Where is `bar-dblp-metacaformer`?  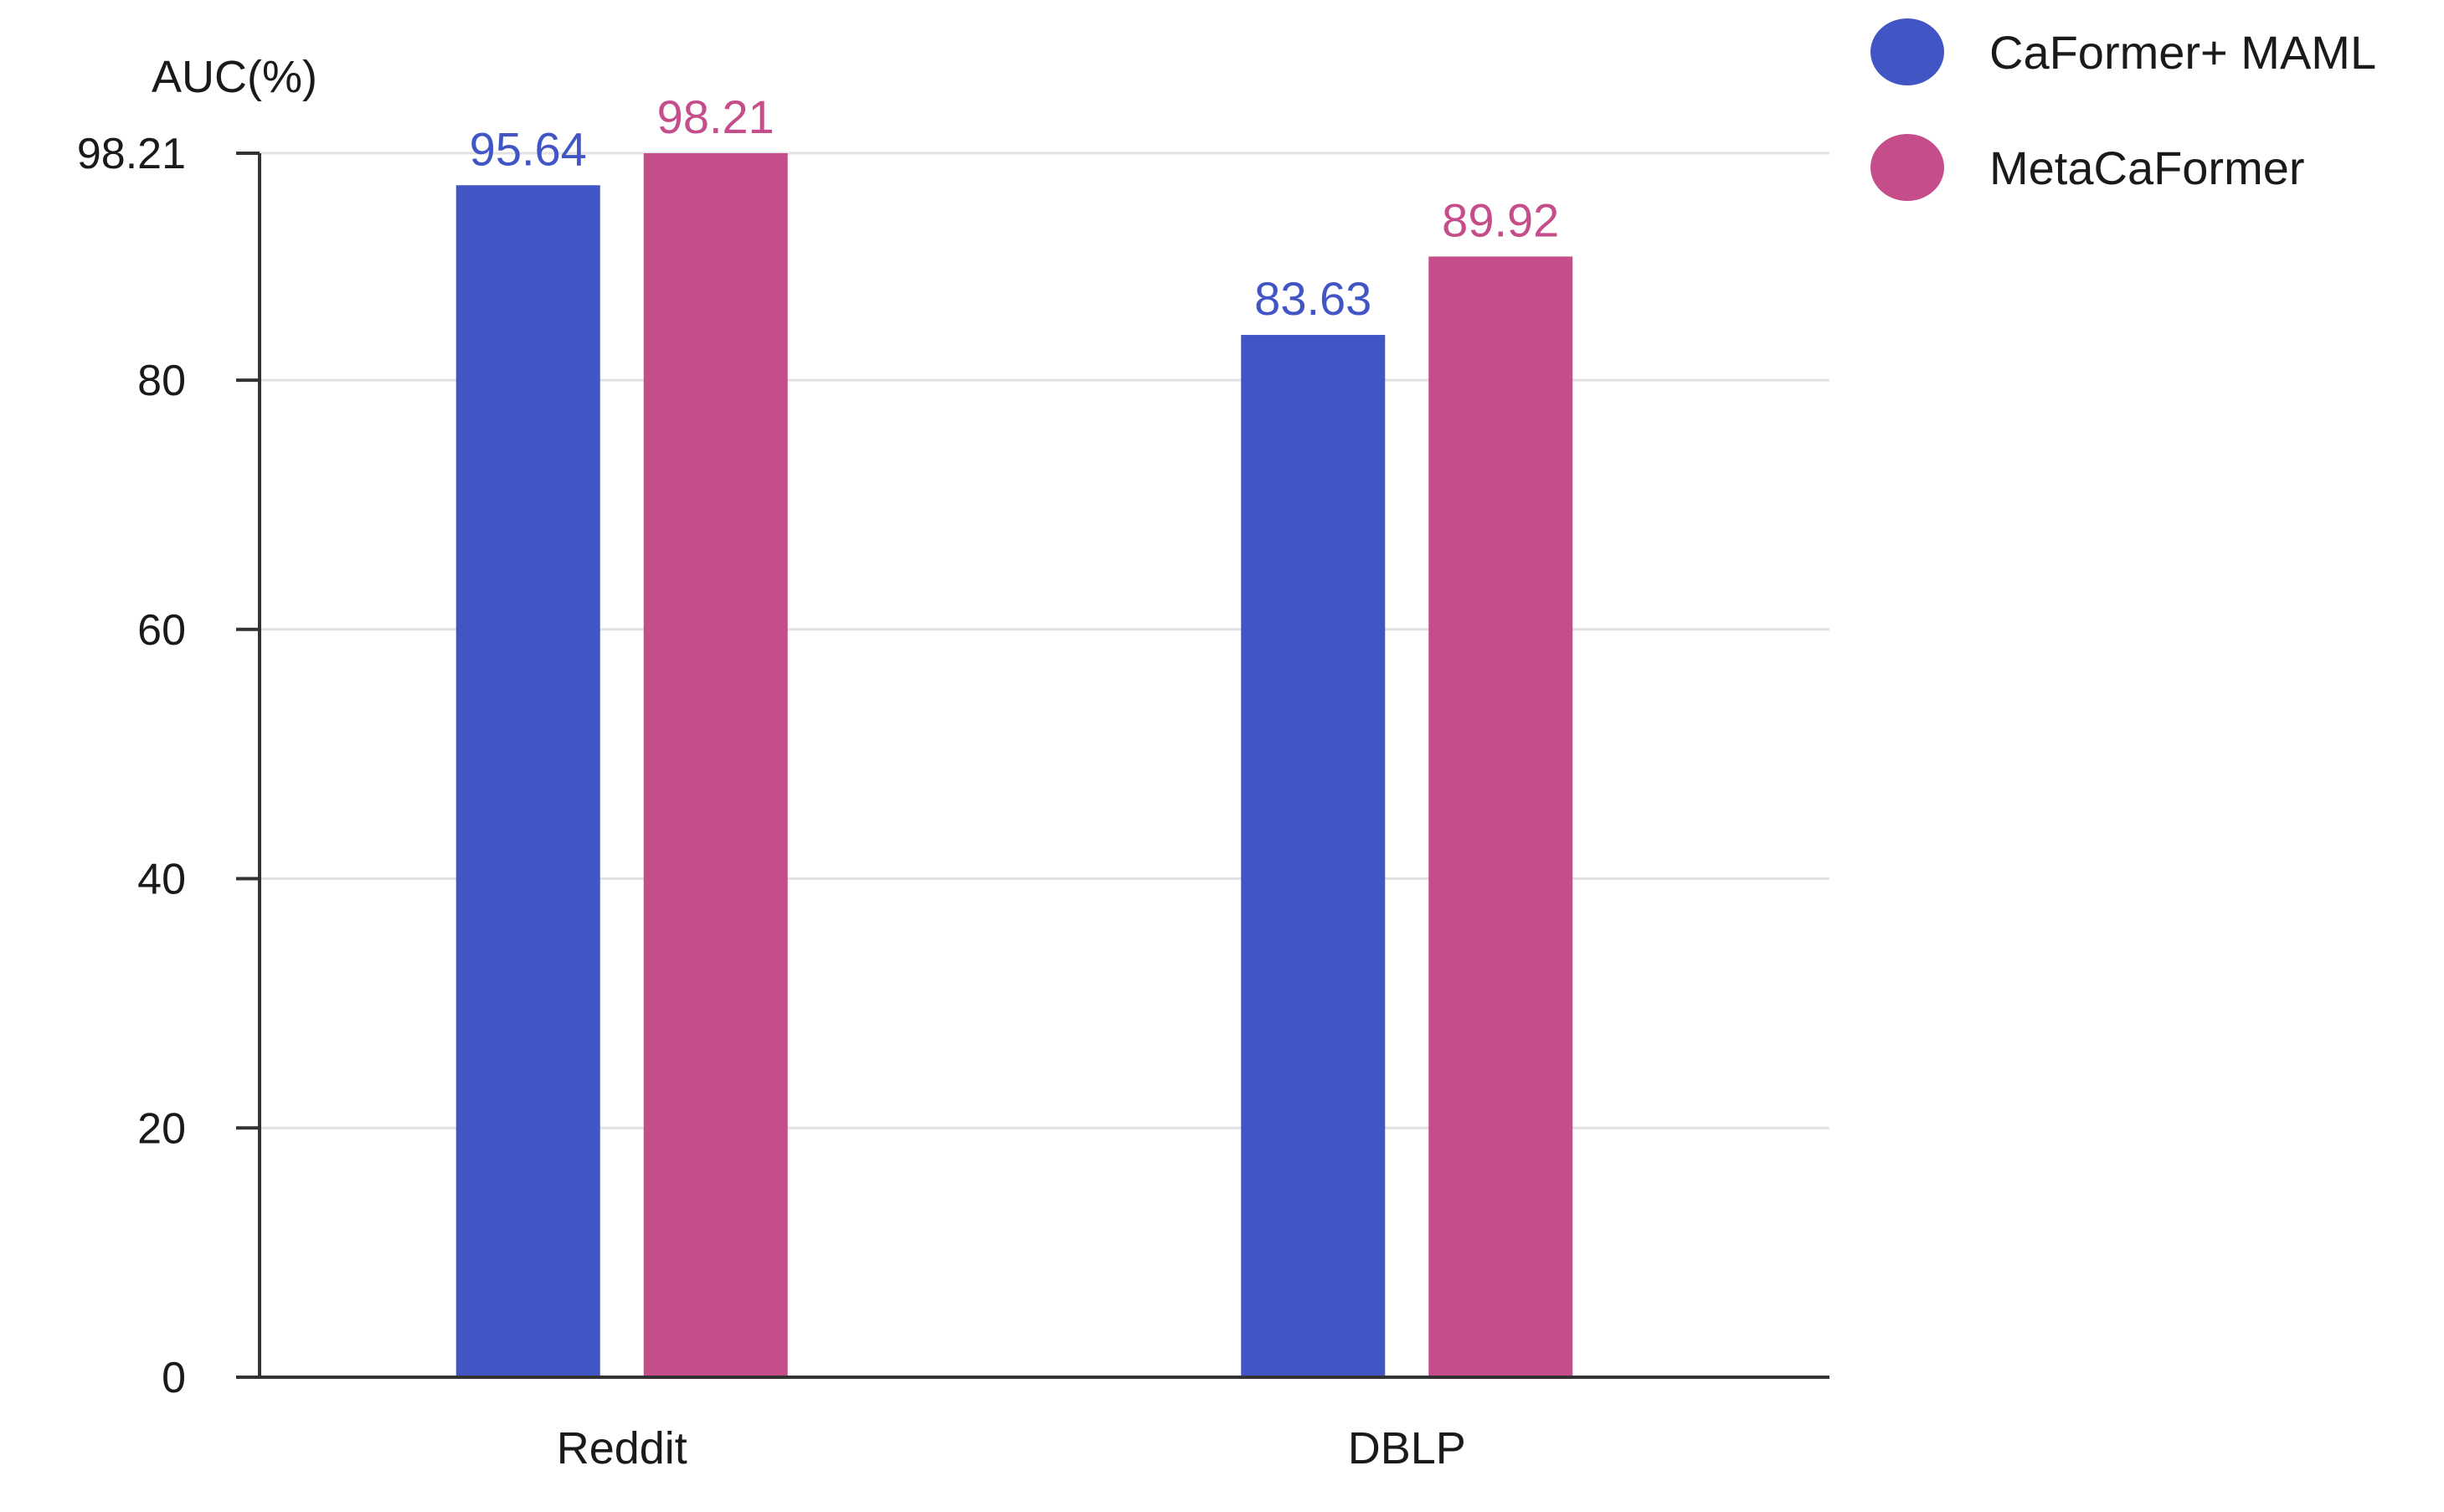
bar-dblp-metacaformer is located at coordinates (1500, 816).